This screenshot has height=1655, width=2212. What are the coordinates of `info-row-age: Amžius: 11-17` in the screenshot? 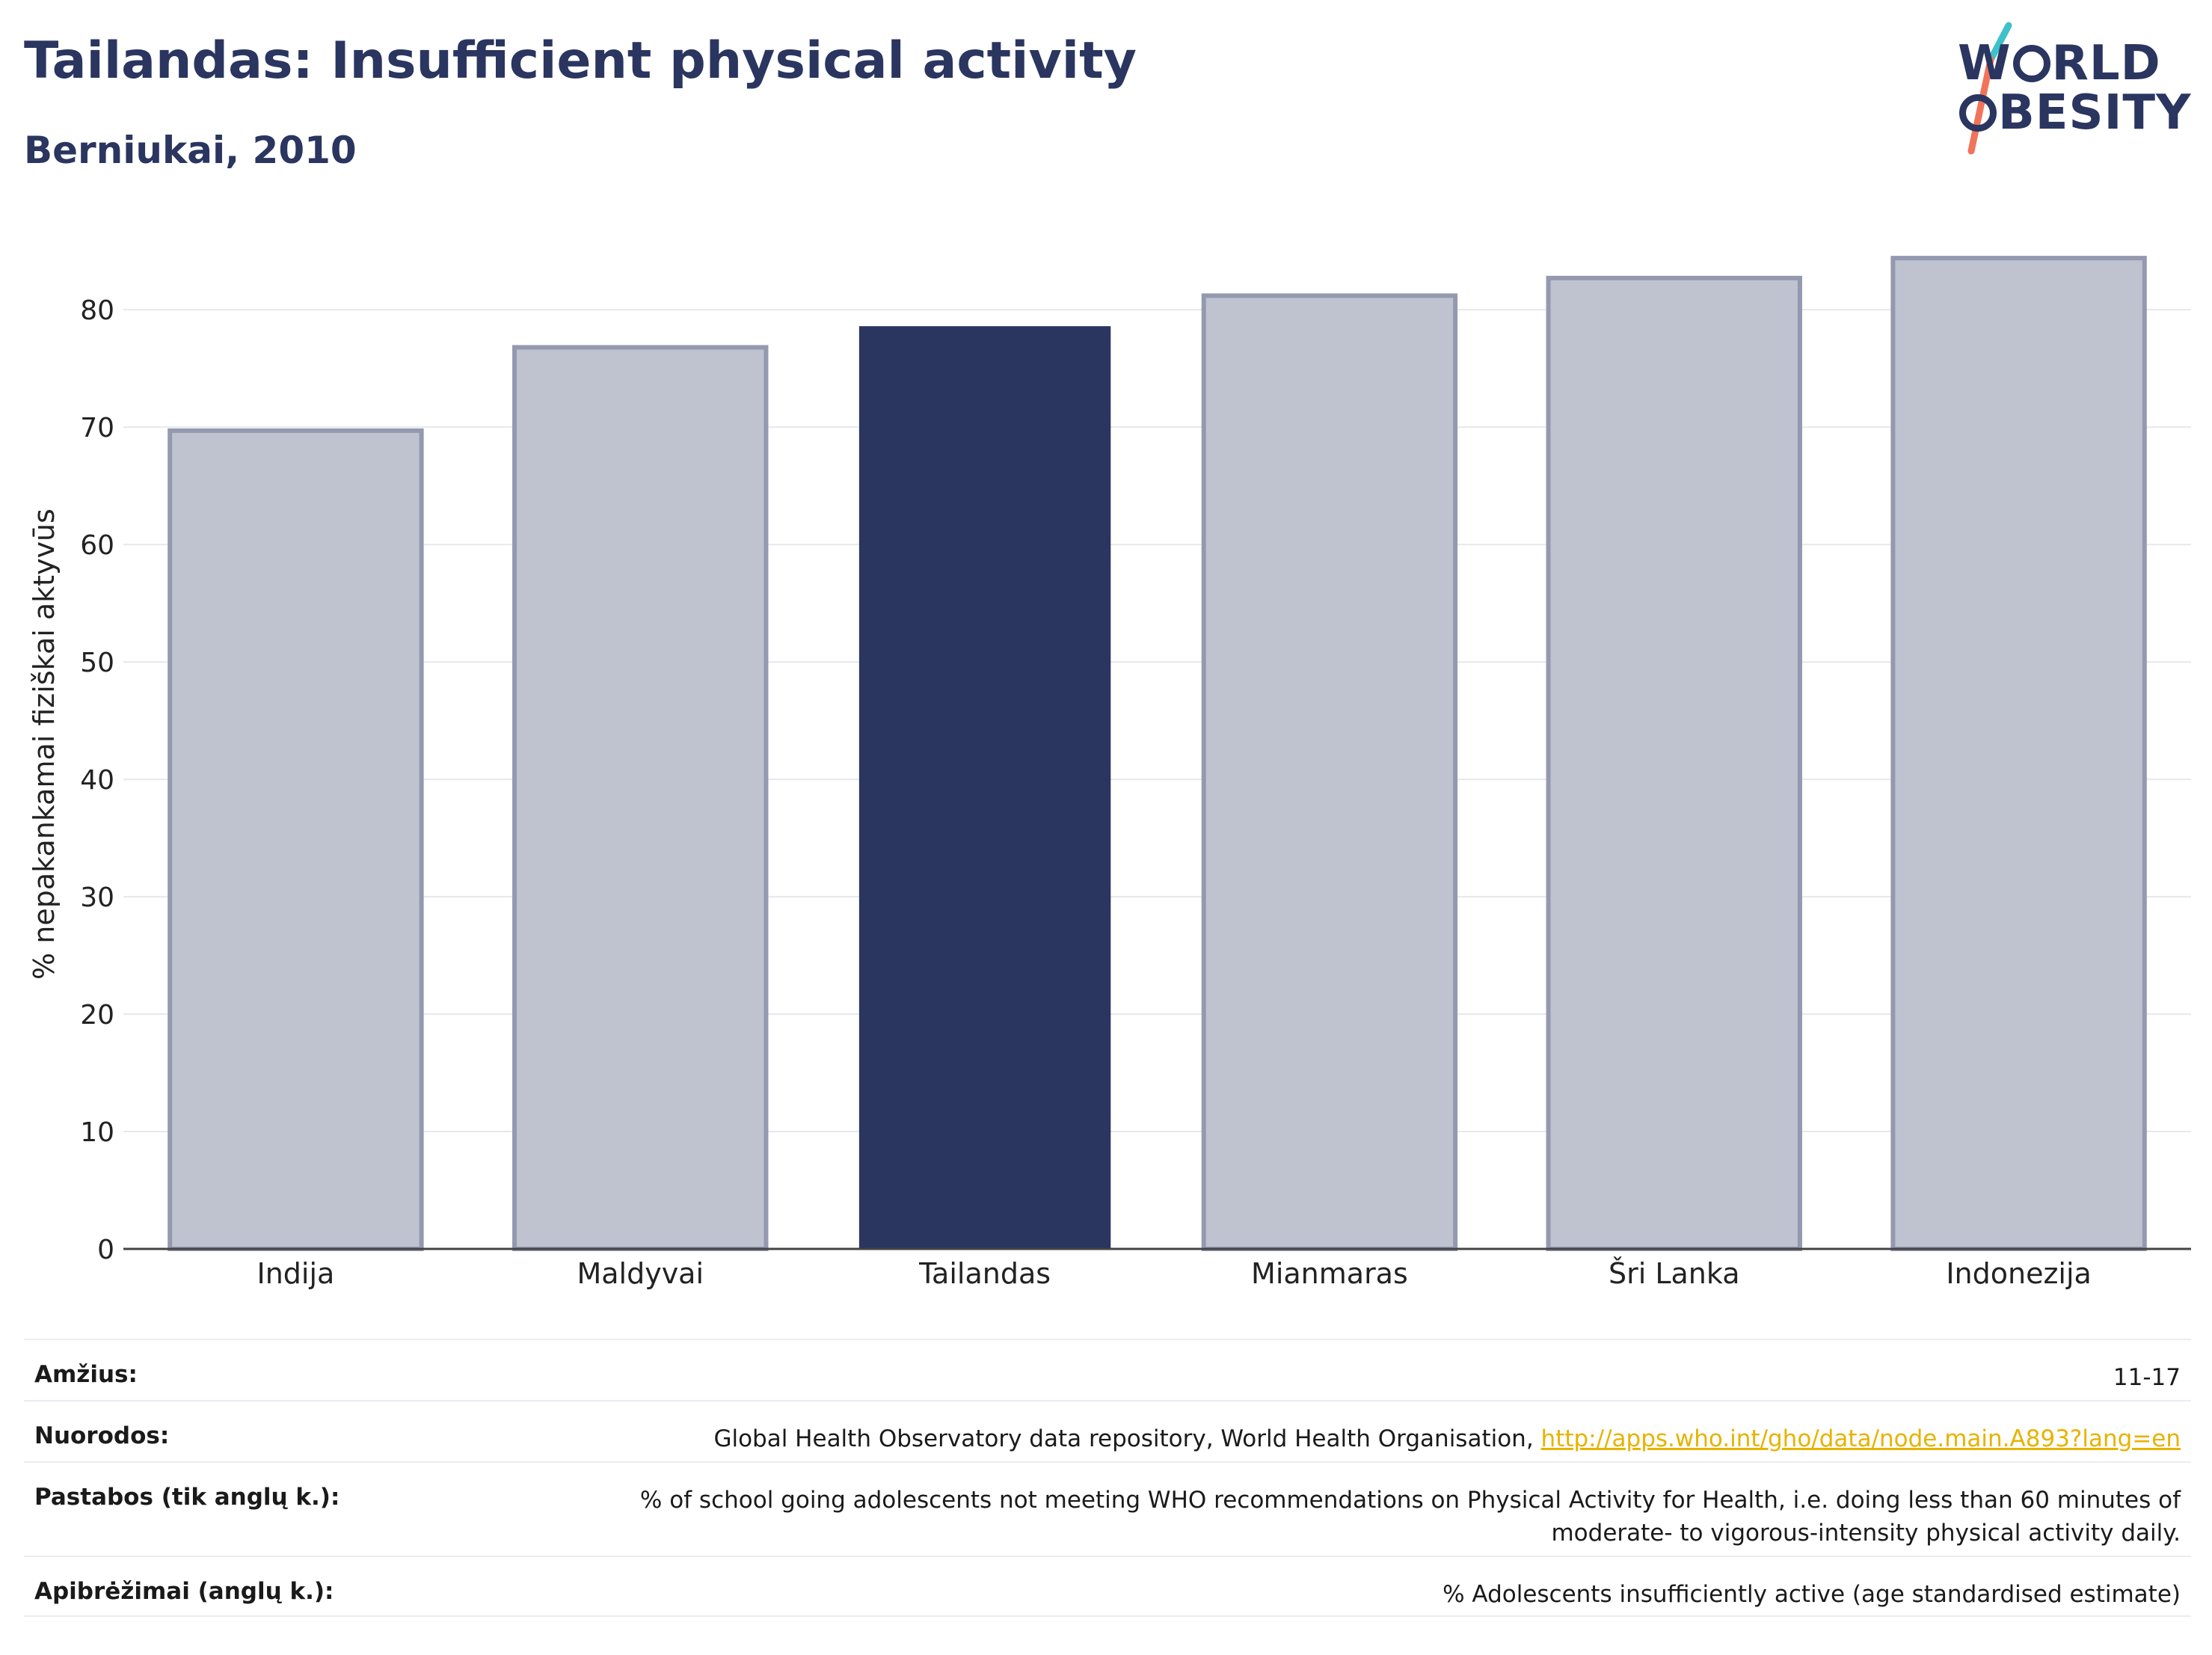 It's located at (1107, 1369).